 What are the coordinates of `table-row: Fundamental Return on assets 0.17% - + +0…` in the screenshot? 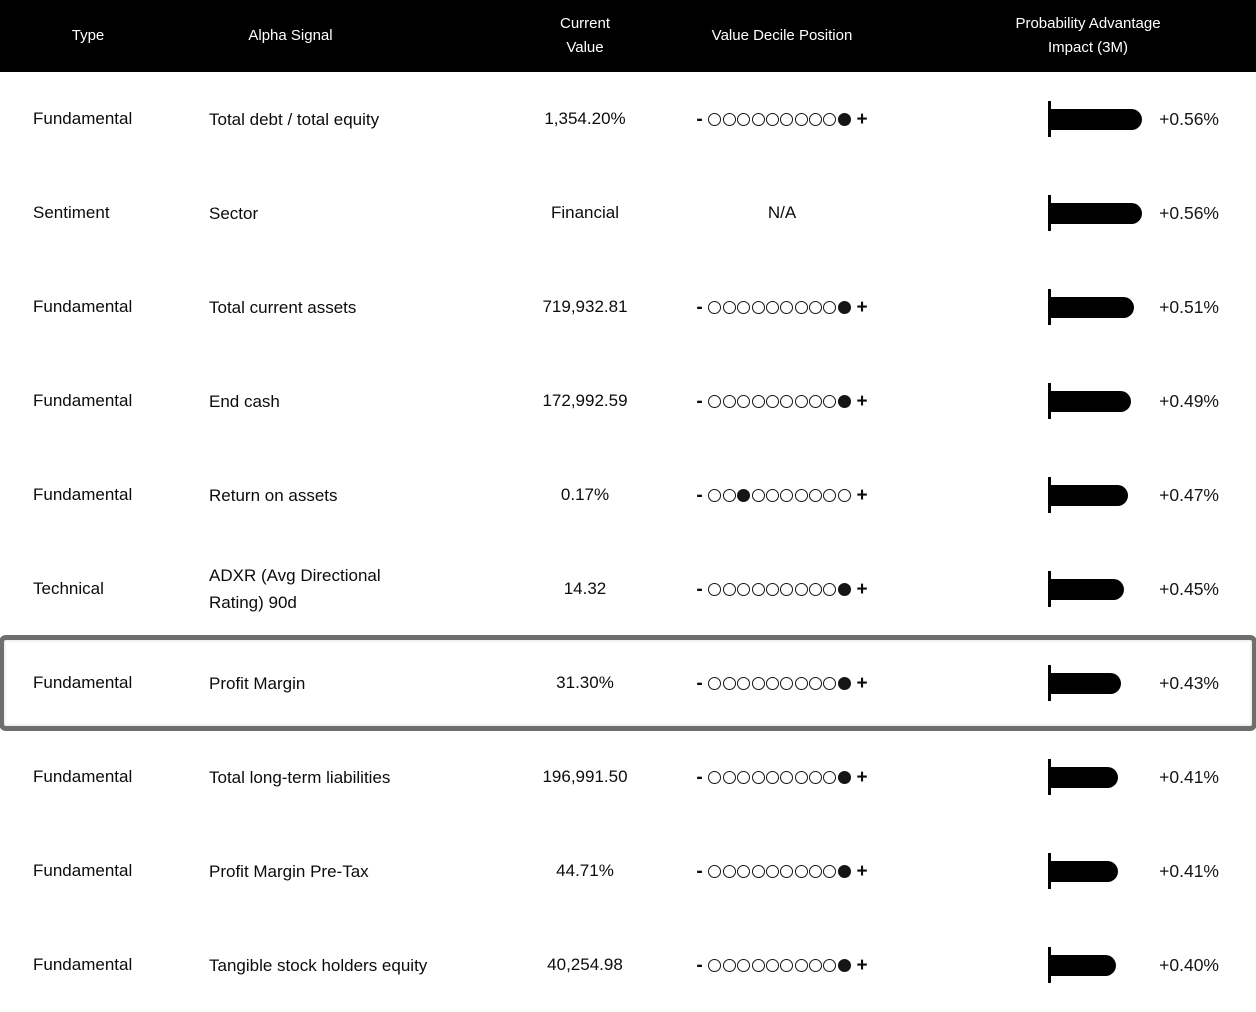 It's located at (628, 495).